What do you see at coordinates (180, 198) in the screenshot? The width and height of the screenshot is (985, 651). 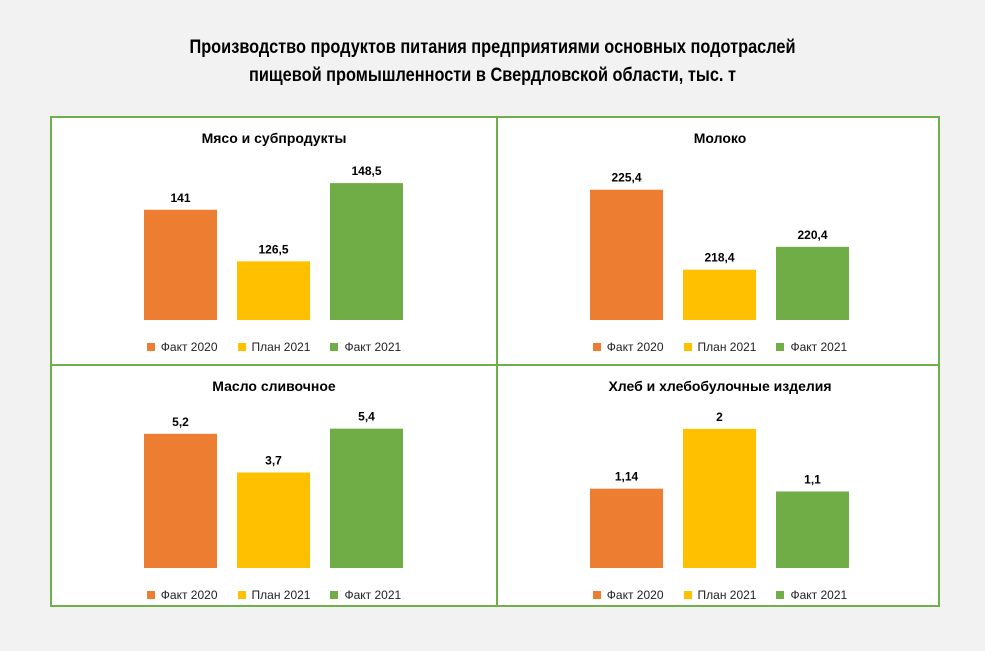 I see `value-label-1: 141` at bounding box center [180, 198].